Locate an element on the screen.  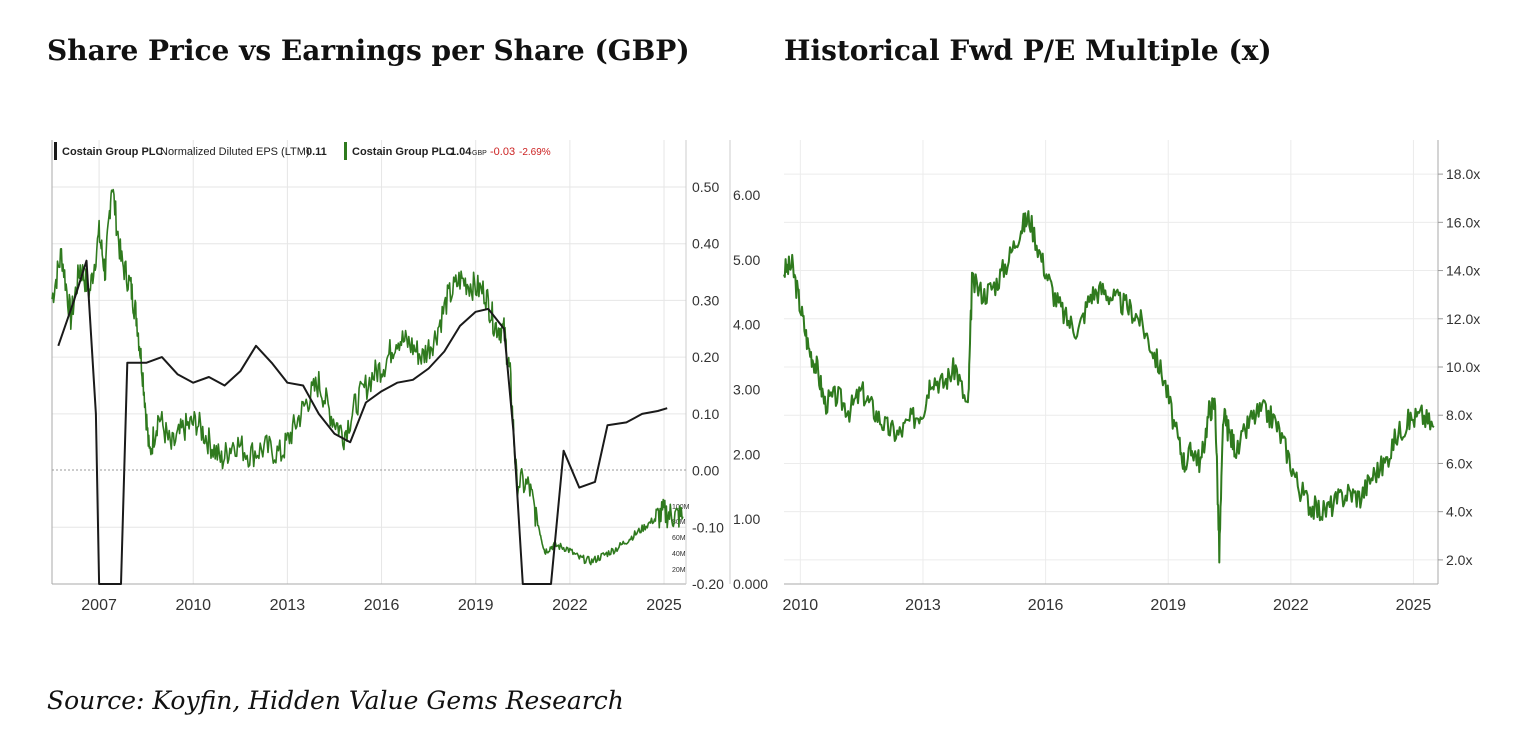
volume-tick-20M: 20M is located at coordinates (679, 570).